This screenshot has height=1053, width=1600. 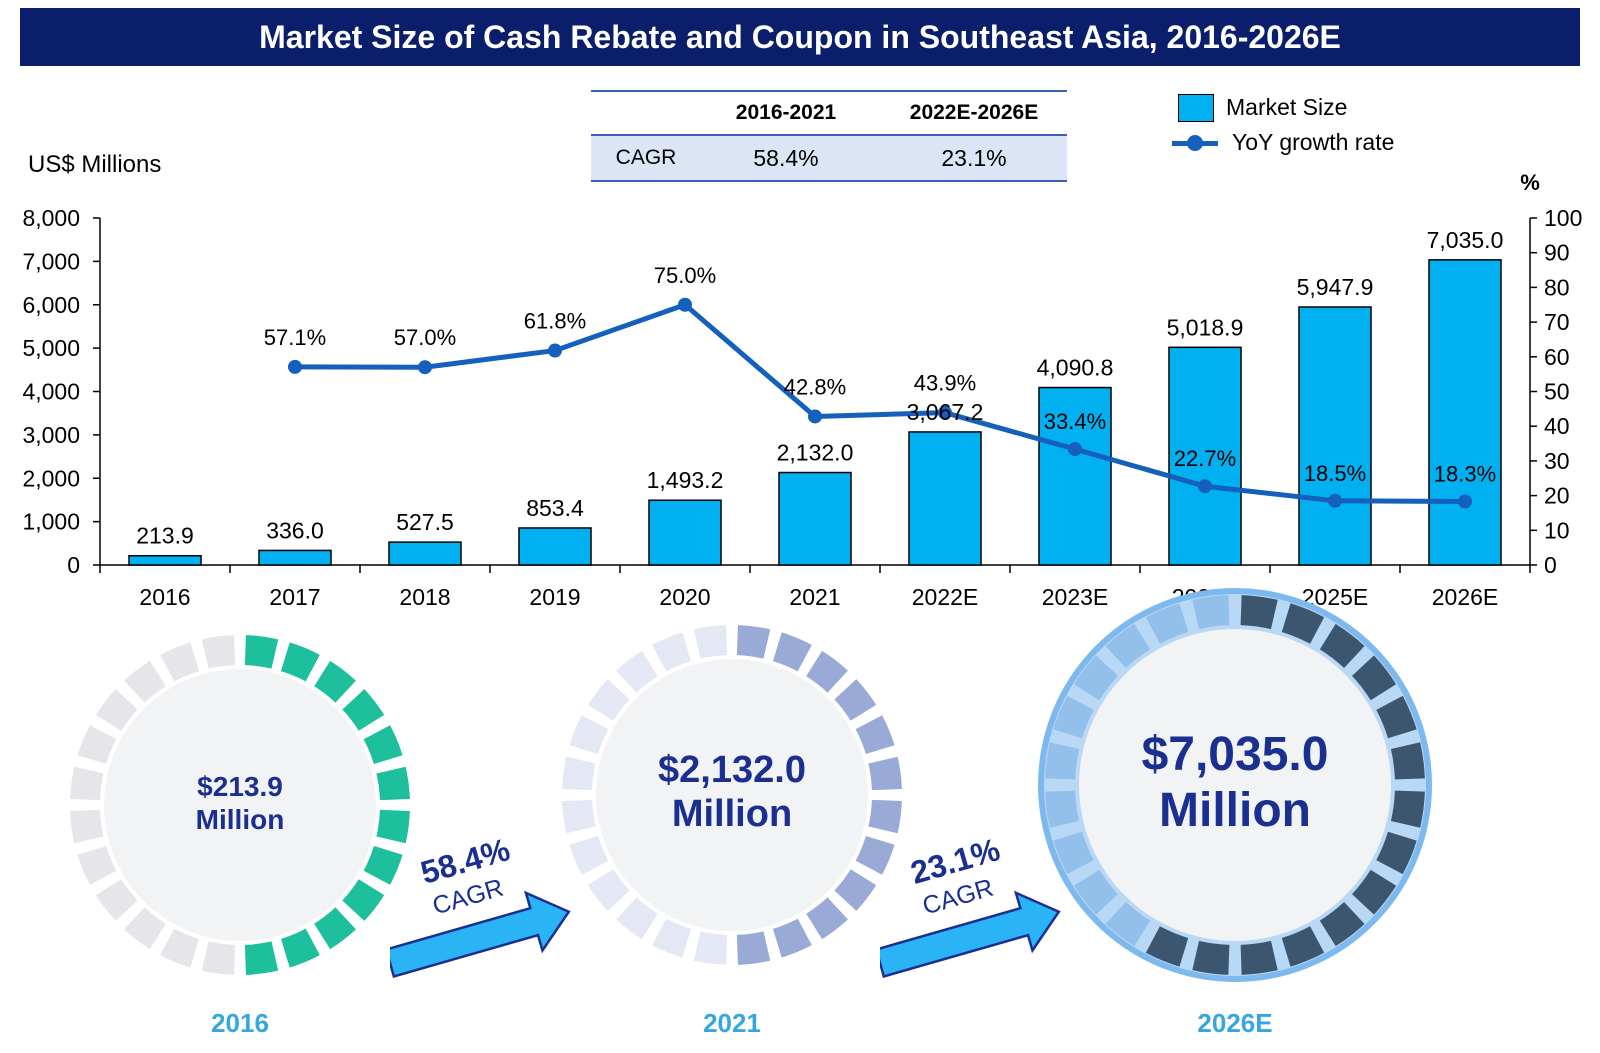 I want to click on circle-year-label: 2021, so click(x=732, y=1023).